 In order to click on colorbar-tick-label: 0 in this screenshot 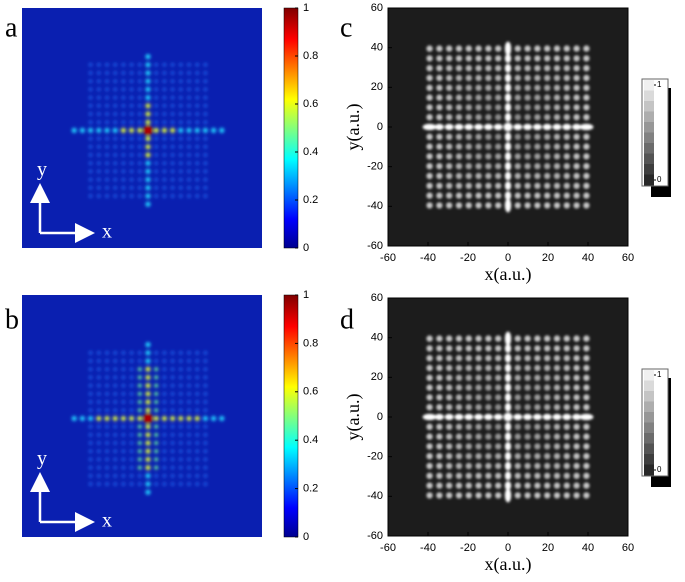, I will do `click(659, 469)`.